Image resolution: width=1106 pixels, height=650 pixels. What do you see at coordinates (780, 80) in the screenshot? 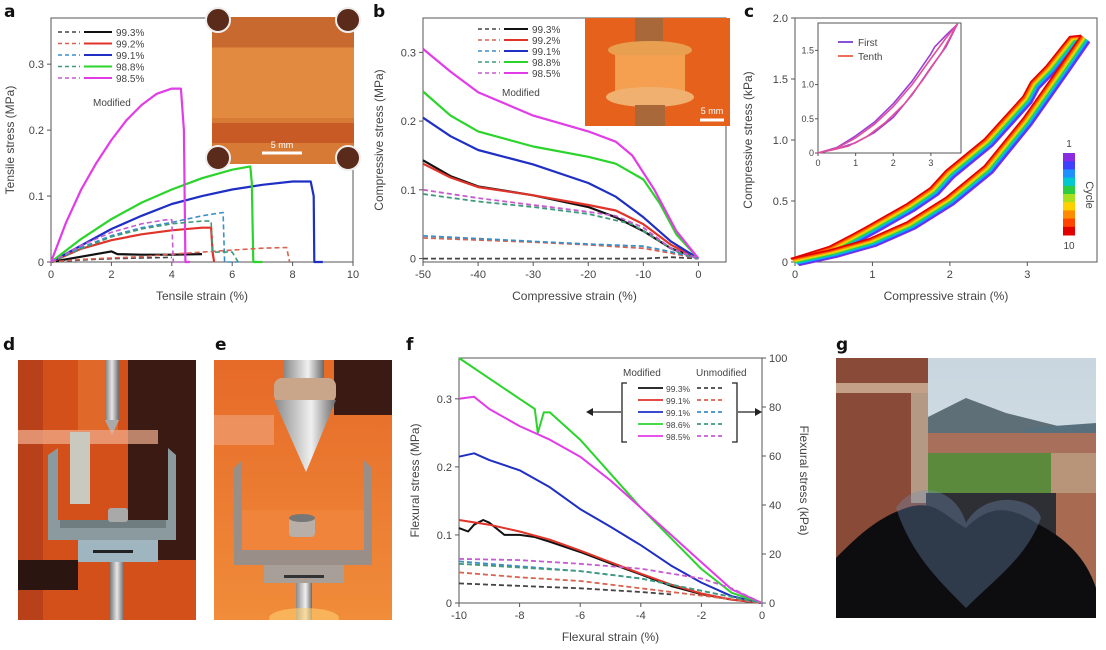
I see `y-tick-label: 1.5` at bounding box center [780, 80].